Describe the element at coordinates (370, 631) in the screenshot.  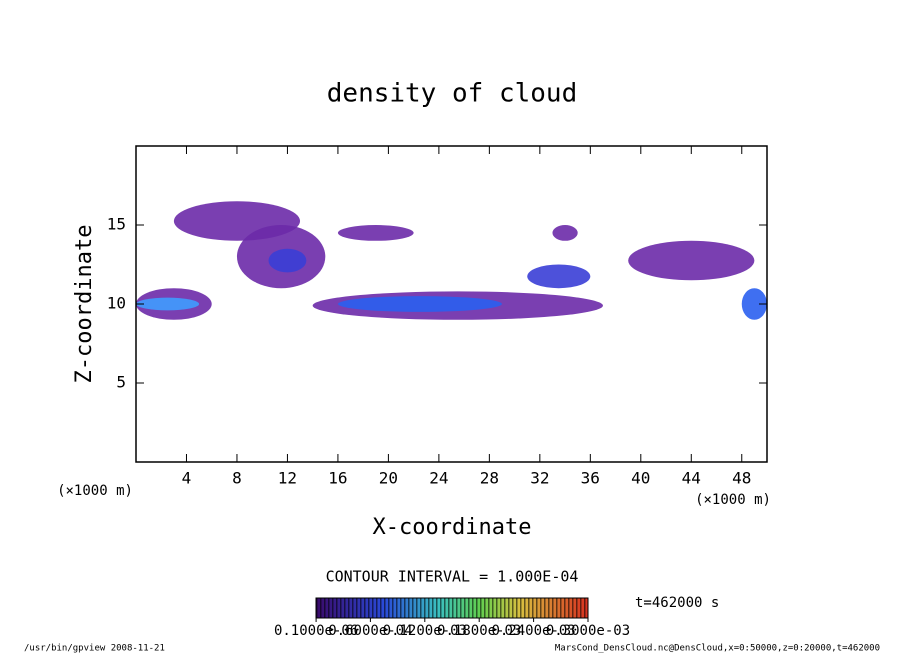
I see `colorbar-tick-label: 0.6000e-04` at that location.